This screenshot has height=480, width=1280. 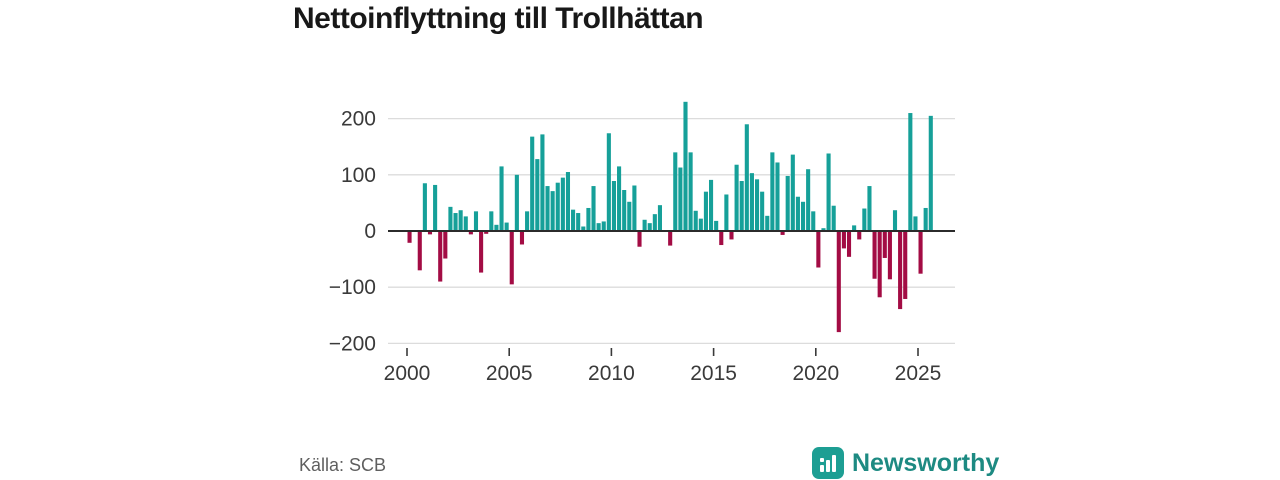 What do you see at coordinates (419, 251) in the screenshot?
I see `bar-2000-q3` at bounding box center [419, 251].